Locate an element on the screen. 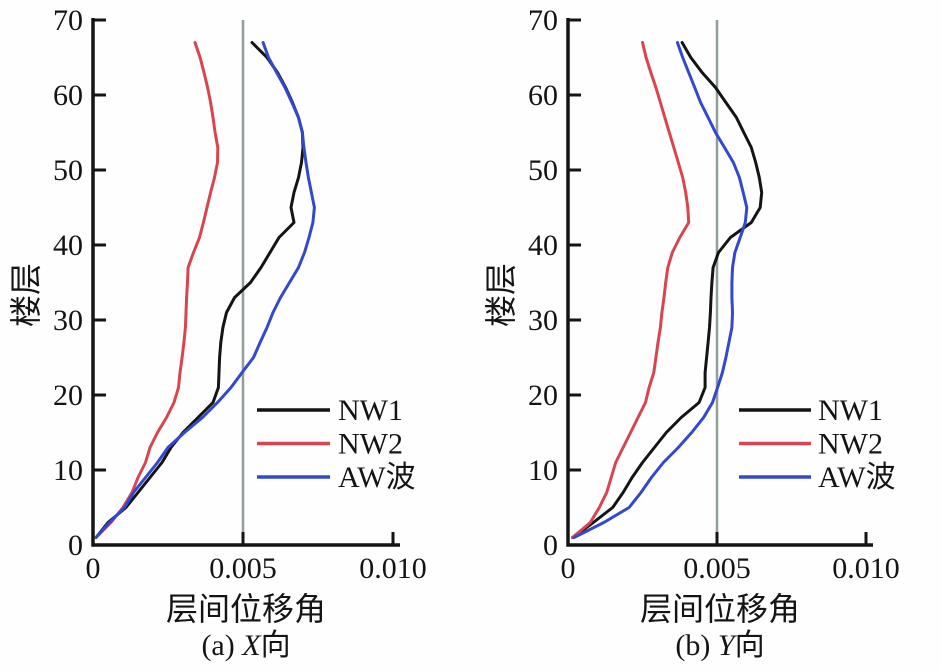  caption-prefix: (a) is located at coordinates (221, 645).